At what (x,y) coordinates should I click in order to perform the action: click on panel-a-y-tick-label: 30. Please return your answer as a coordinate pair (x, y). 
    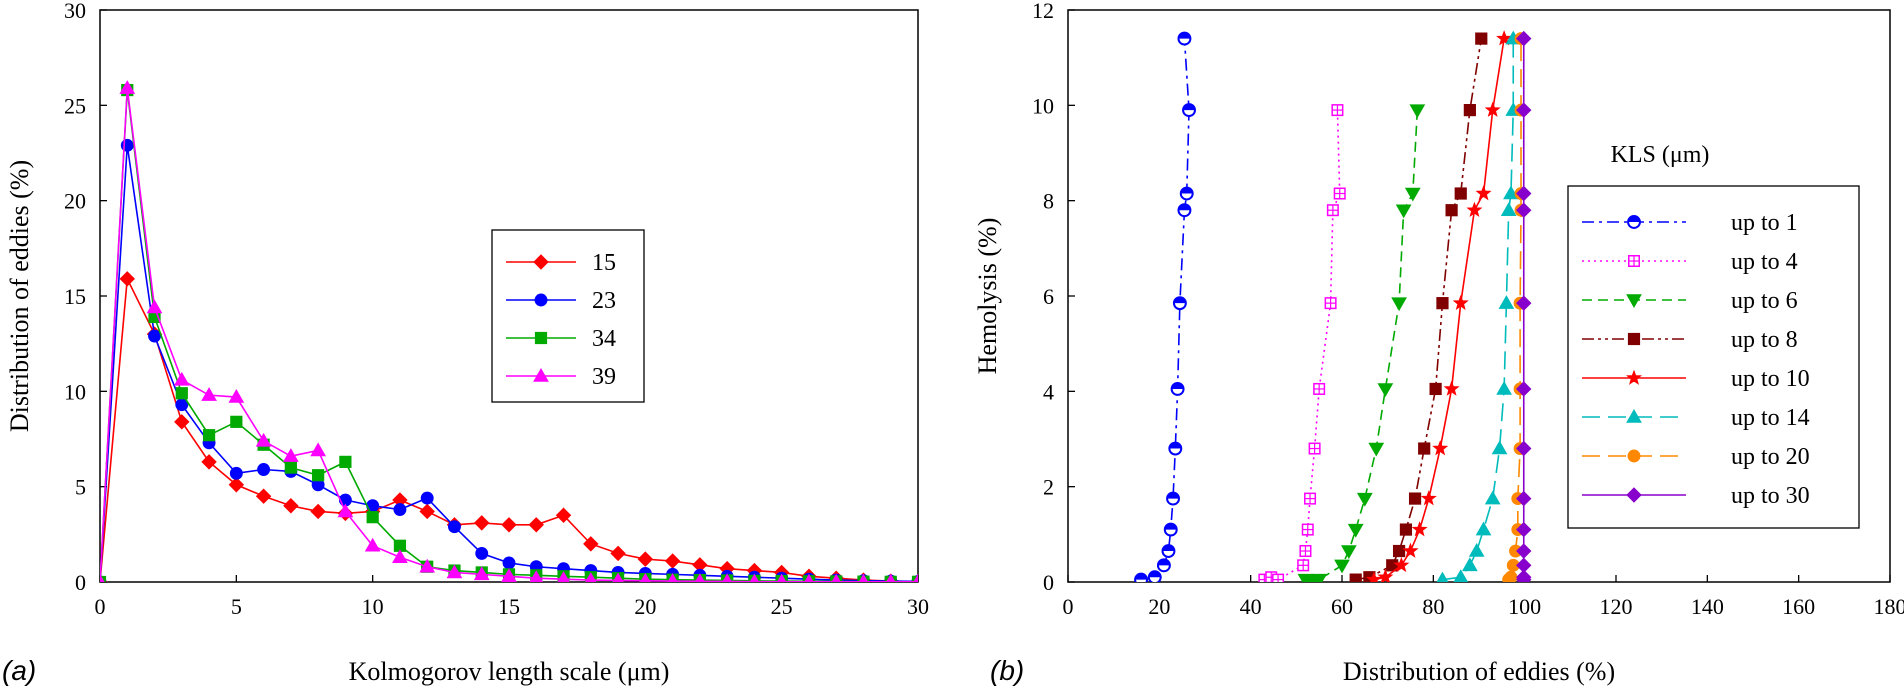
    Looking at the image, I should click on (75, 11).